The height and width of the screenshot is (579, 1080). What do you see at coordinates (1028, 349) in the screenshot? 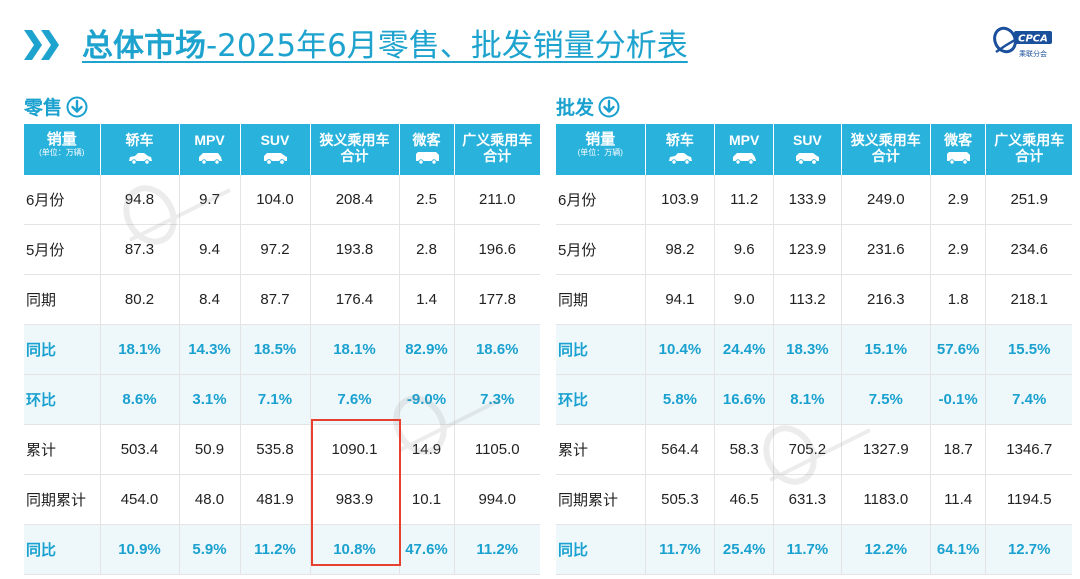
I see `table-cell: 15.5%` at bounding box center [1028, 349].